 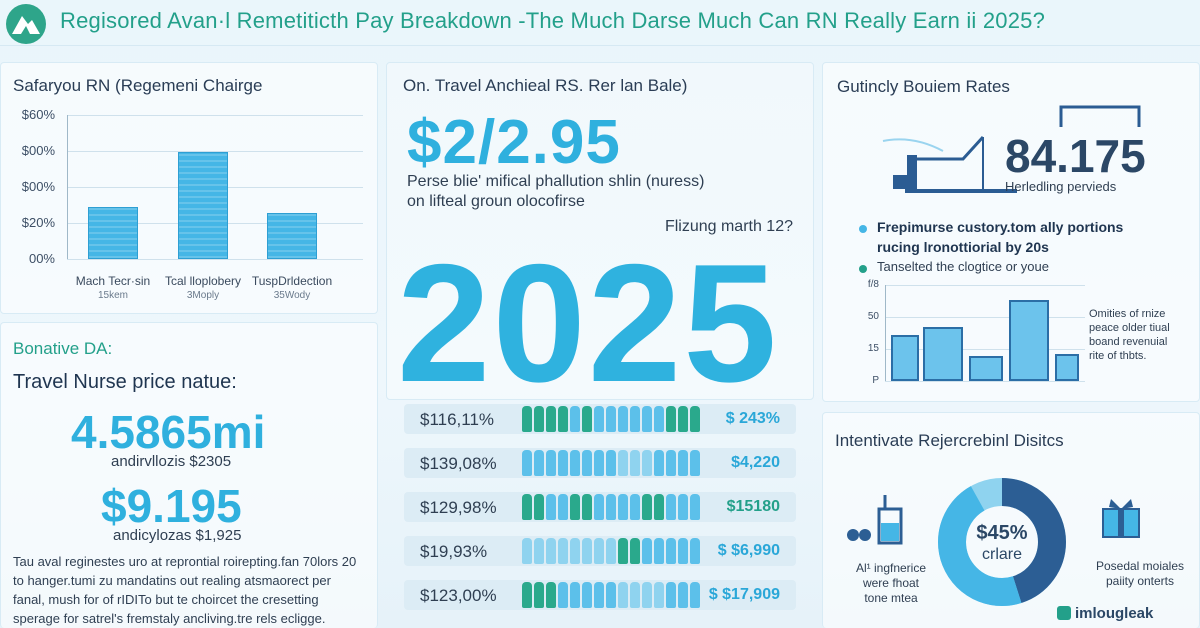 I want to click on row-right-value: $15180, so click(x=753, y=506).